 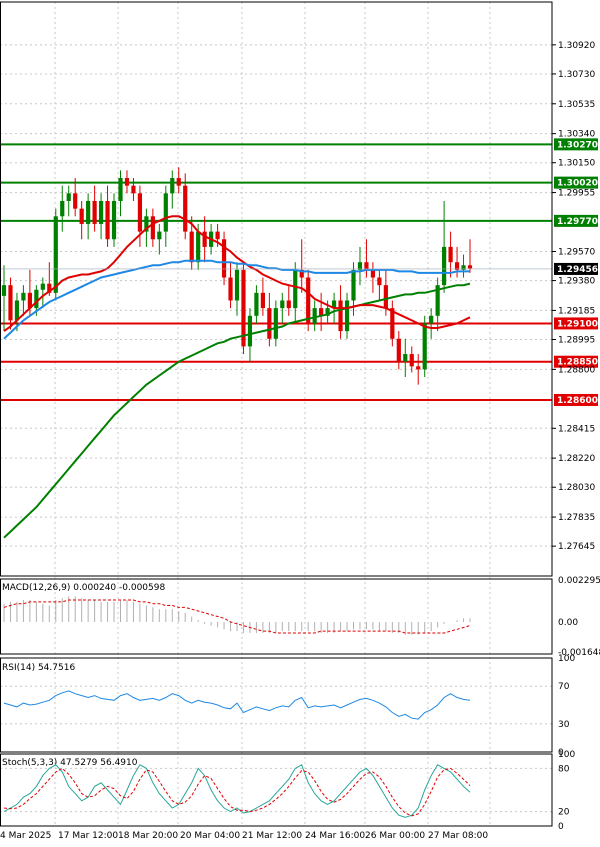 What do you see at coordinates (576, 252) in the screenshot?
I see `price-tick-label: 1.29570` at bounding box center [576, 252].